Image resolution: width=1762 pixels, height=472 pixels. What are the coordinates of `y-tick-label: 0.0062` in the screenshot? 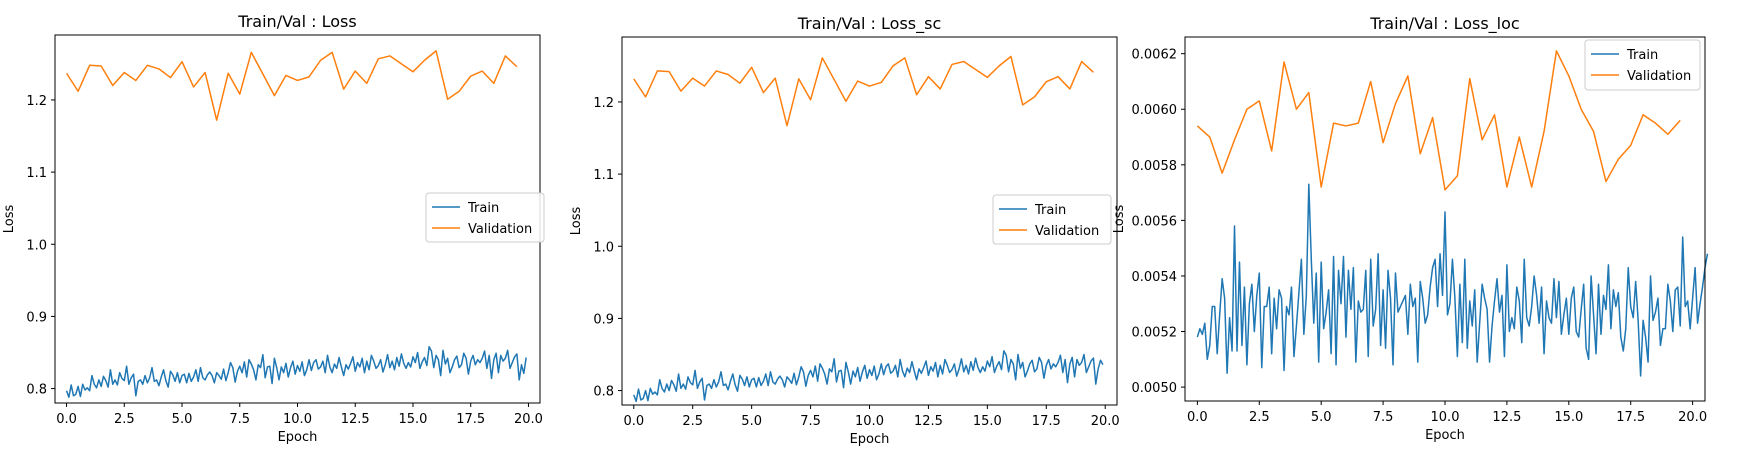 It's located at (1155, 55).